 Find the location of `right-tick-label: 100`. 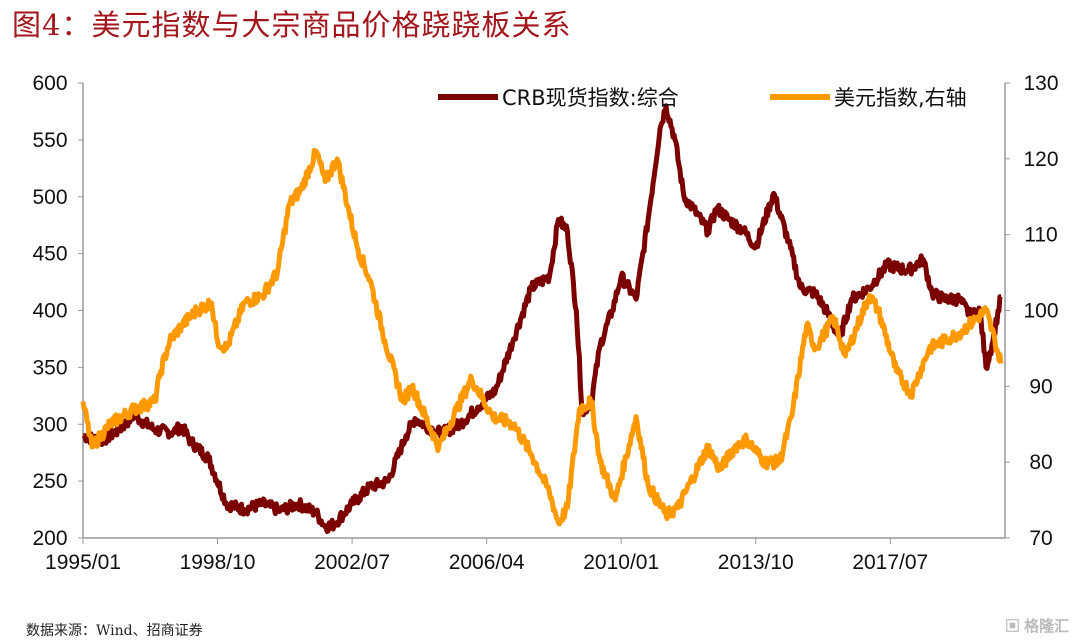

right-tick-label: 100 is located at coordinates (1040, 311).